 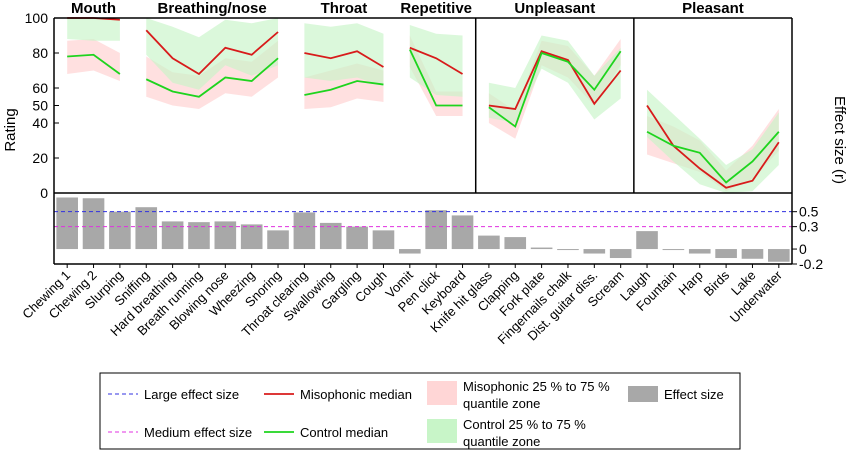 I want to click on x-tick-label: Birds, so click(x=717, y=283).